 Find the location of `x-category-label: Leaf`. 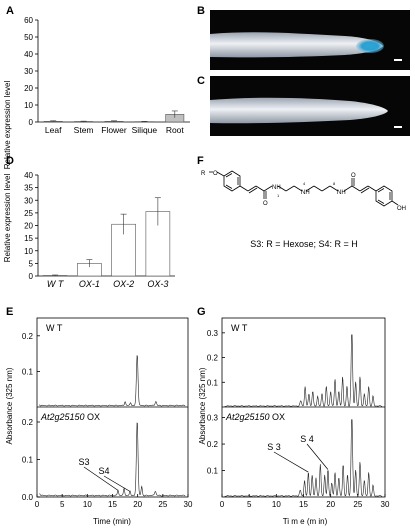

x-category-label: Leaf is located at coordinates (53, 130).